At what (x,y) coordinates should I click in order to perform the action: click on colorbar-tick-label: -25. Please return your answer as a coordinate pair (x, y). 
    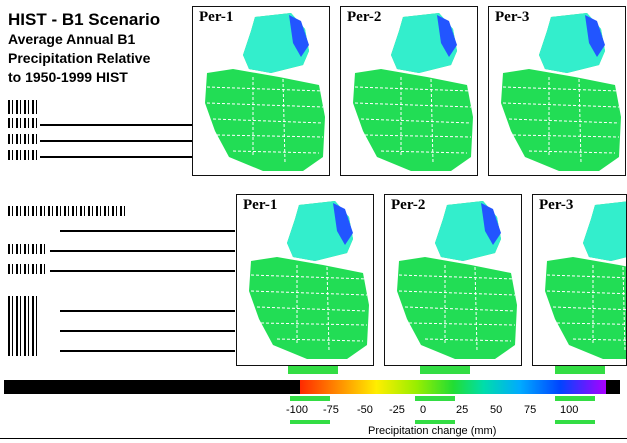
    Looking at the image, I should click on (397, 410).